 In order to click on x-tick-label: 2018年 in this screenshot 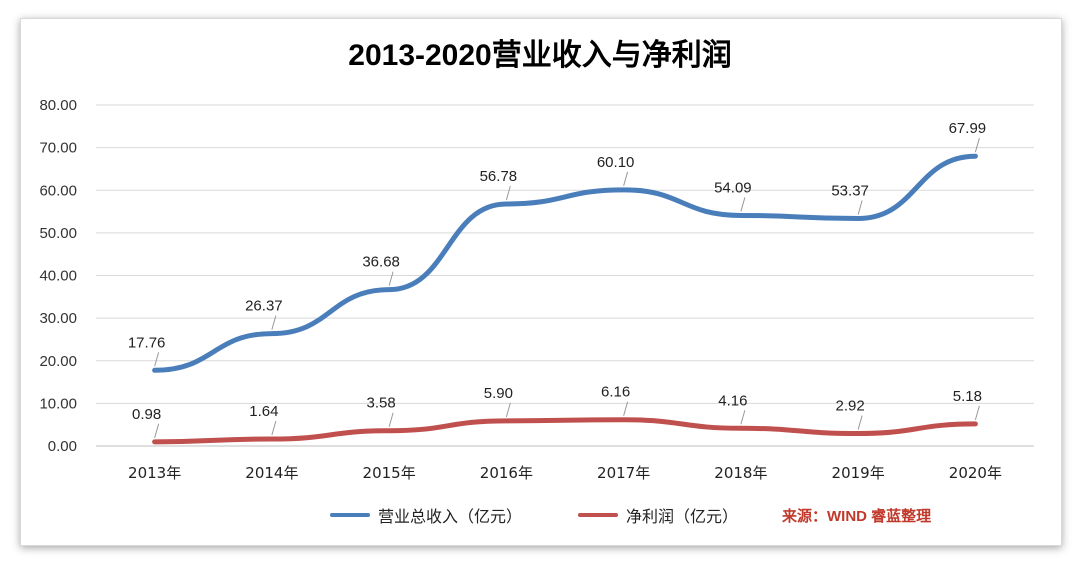, I will do `click(740, 473)`.